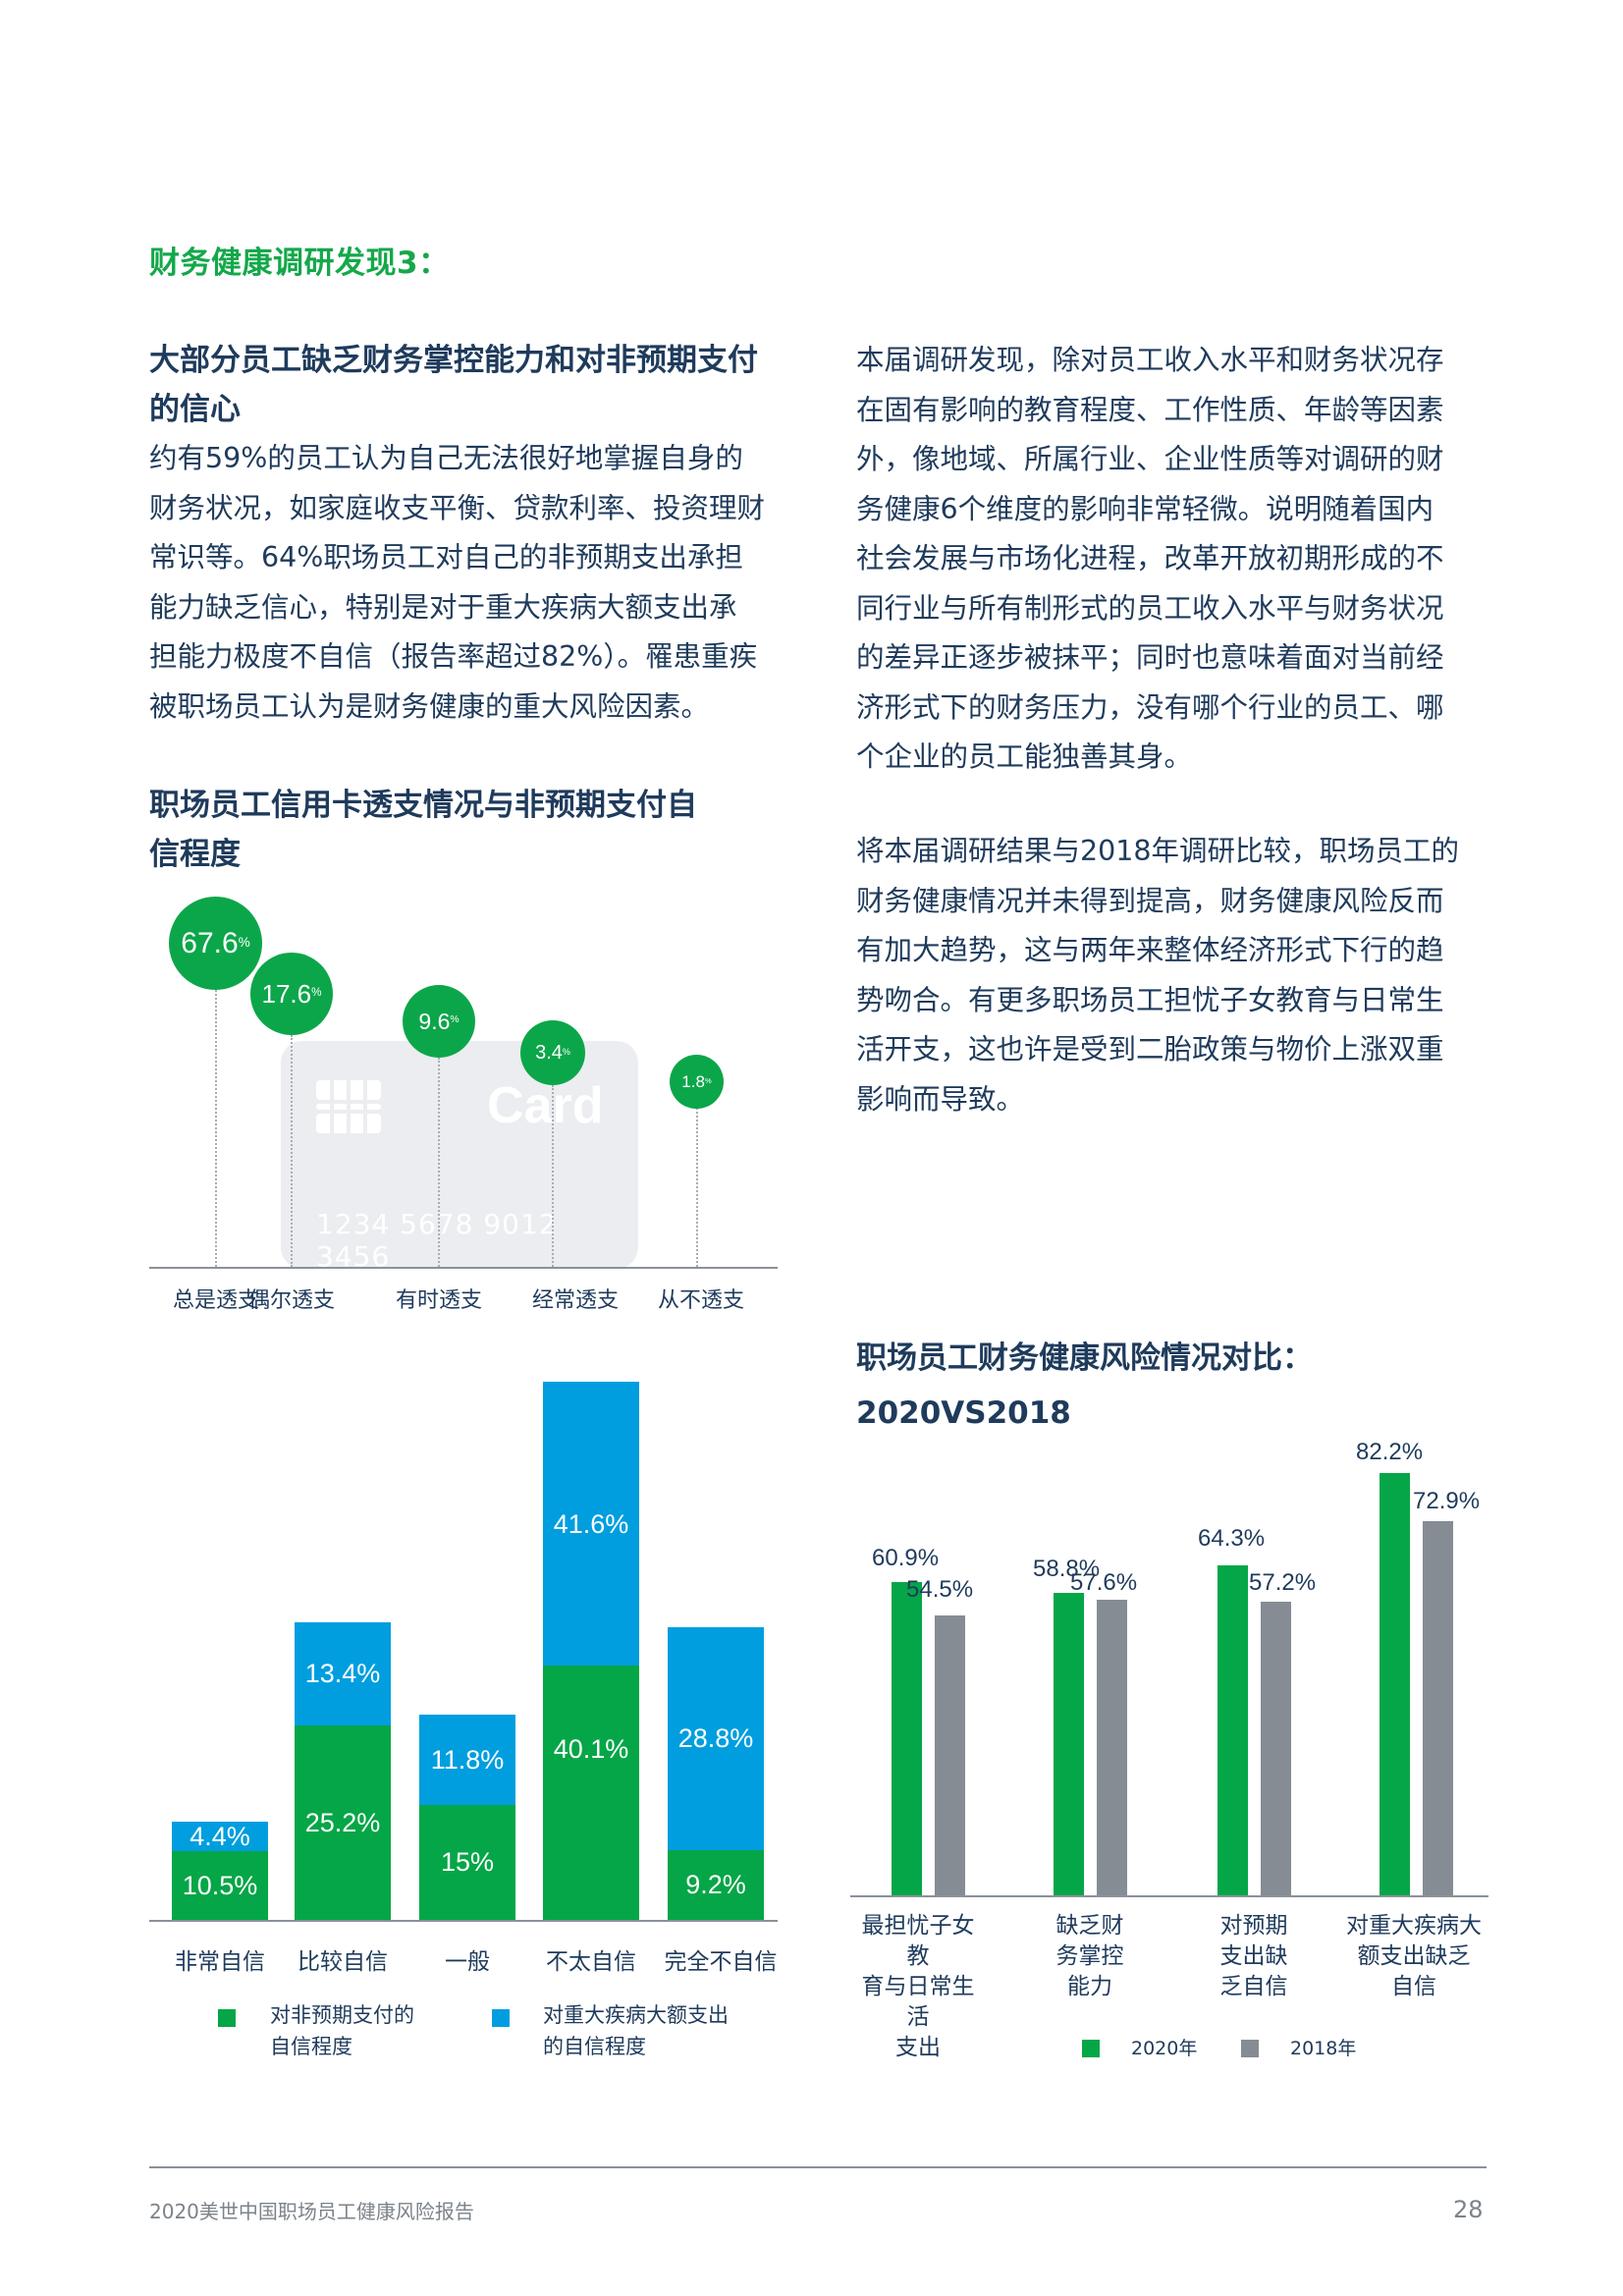  What do you see at coordinates (546, 1105) in the screenshot?
I see `card-word: Card` at bounding box center [546, 1105].